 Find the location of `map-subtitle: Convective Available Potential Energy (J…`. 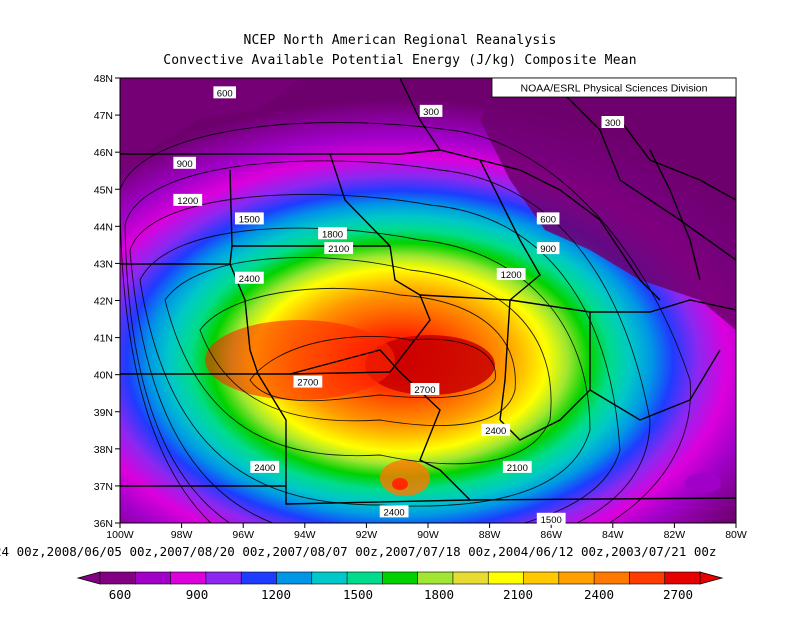

map-subtitle: Convective Available Potential Energy (J… is located at coordinates (400, 60).